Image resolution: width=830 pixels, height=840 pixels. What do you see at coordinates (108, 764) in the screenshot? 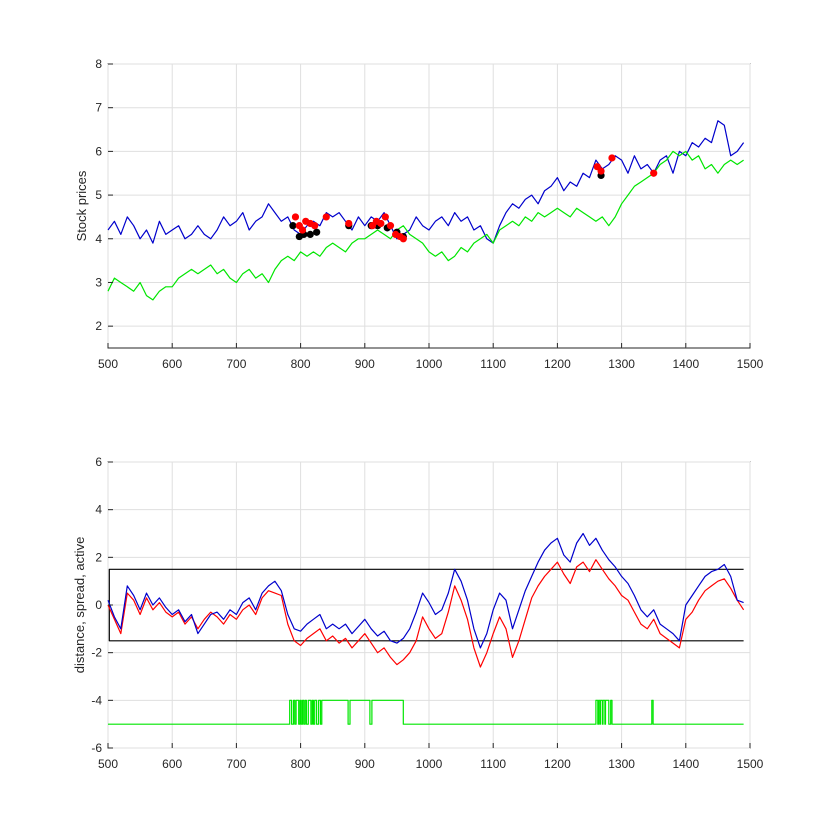
I see `distance-chart-x-tick-label-0: 500` at bounding box center [108, 764].